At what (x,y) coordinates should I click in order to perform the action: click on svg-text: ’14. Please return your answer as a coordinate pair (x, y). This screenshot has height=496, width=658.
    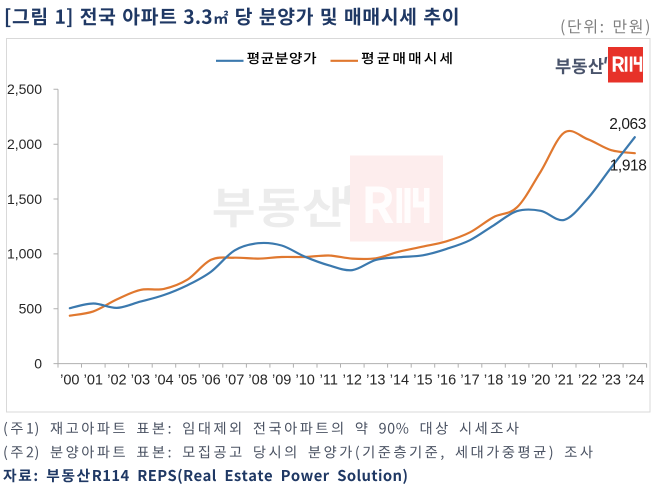
    Looking at the image, I should click on (399, 381).